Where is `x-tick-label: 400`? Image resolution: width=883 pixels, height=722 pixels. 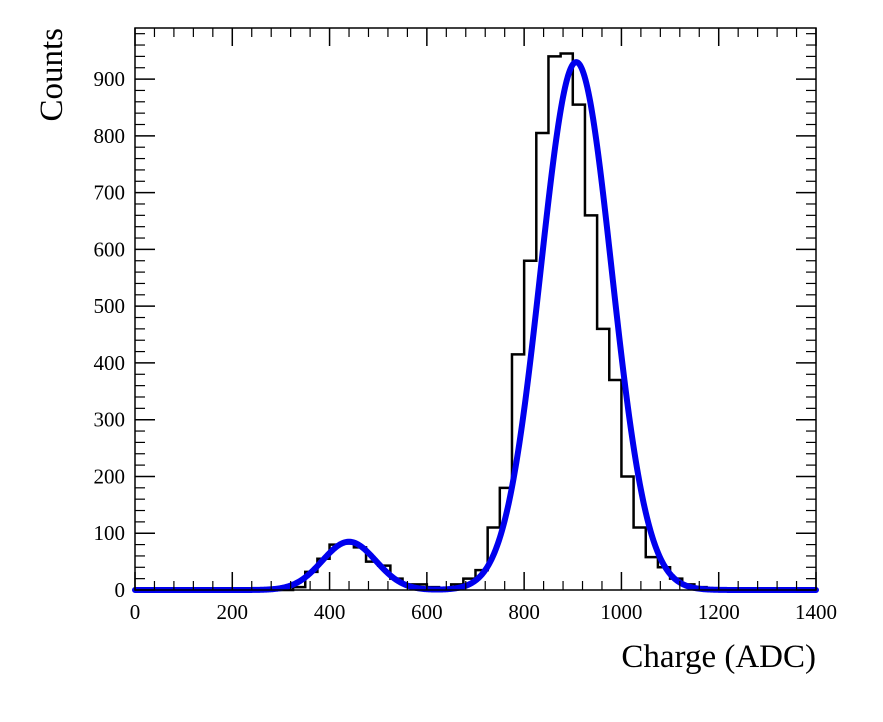 x-tick-label: 400 is located at coordinates (330, 612).